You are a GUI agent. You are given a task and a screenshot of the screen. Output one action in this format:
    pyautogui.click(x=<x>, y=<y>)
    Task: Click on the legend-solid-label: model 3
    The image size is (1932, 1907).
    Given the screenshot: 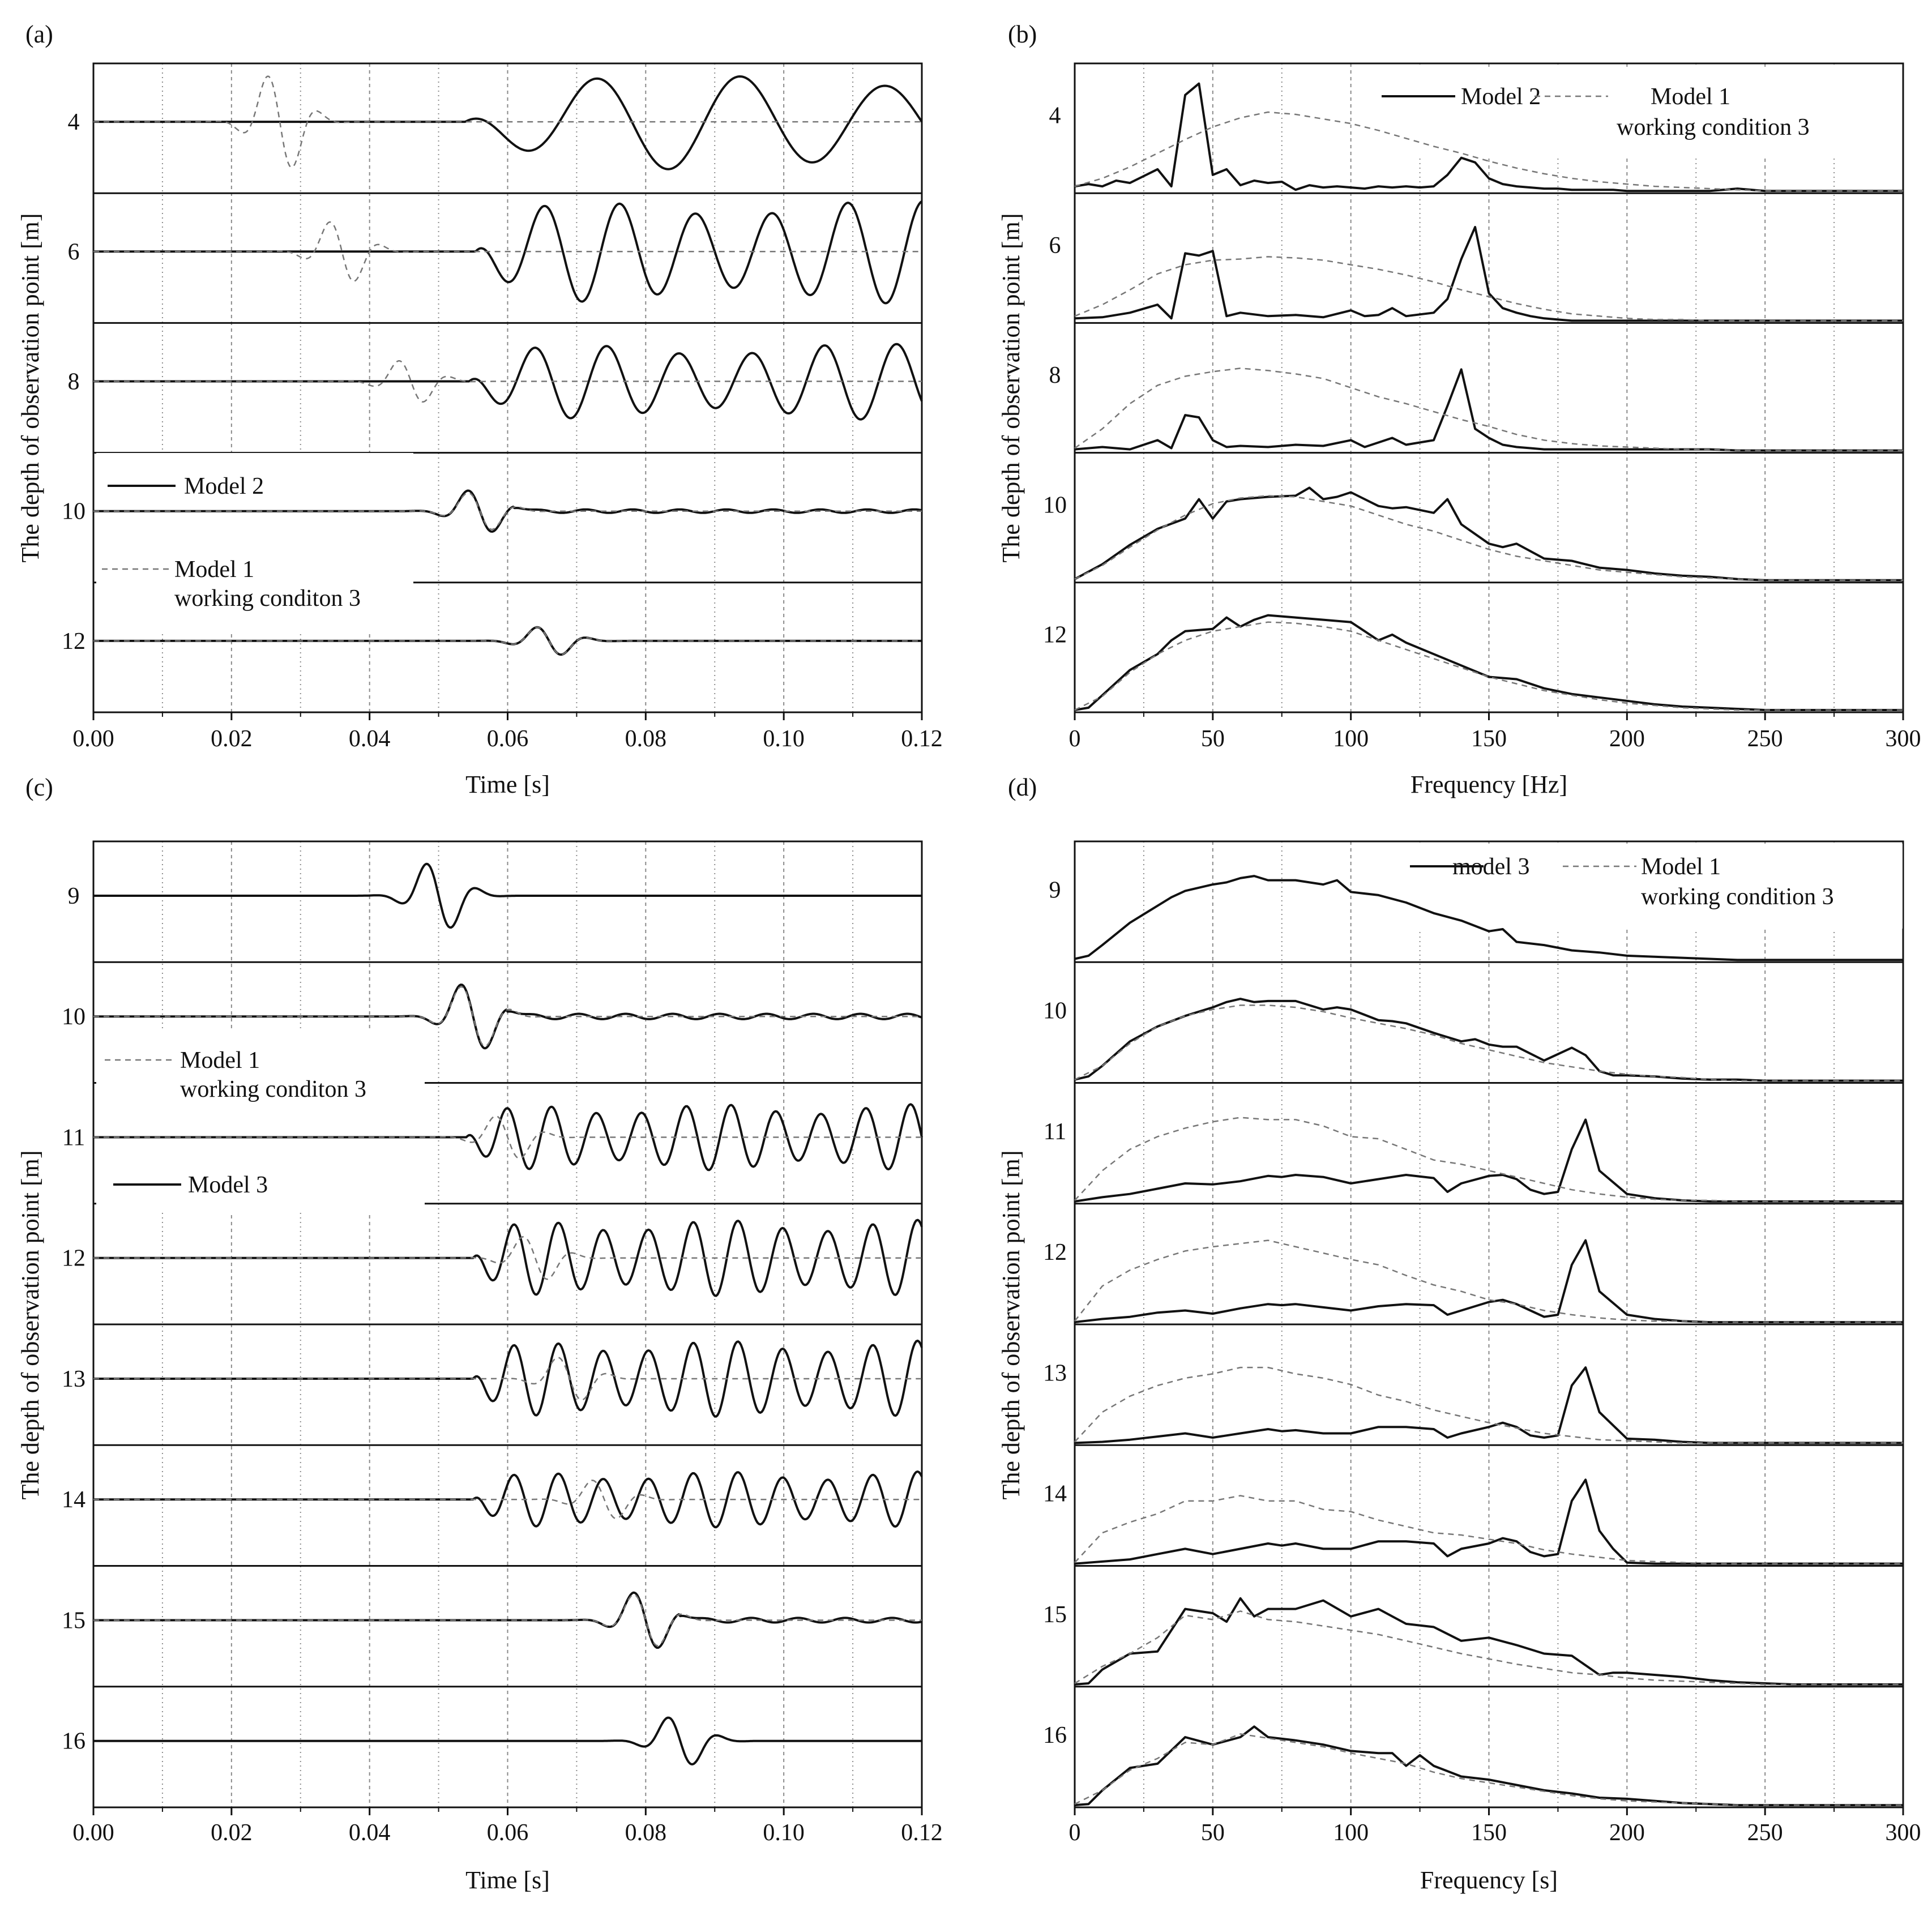 What is the action you would take?
    pyautogui.click(x=1490, y=867)
    